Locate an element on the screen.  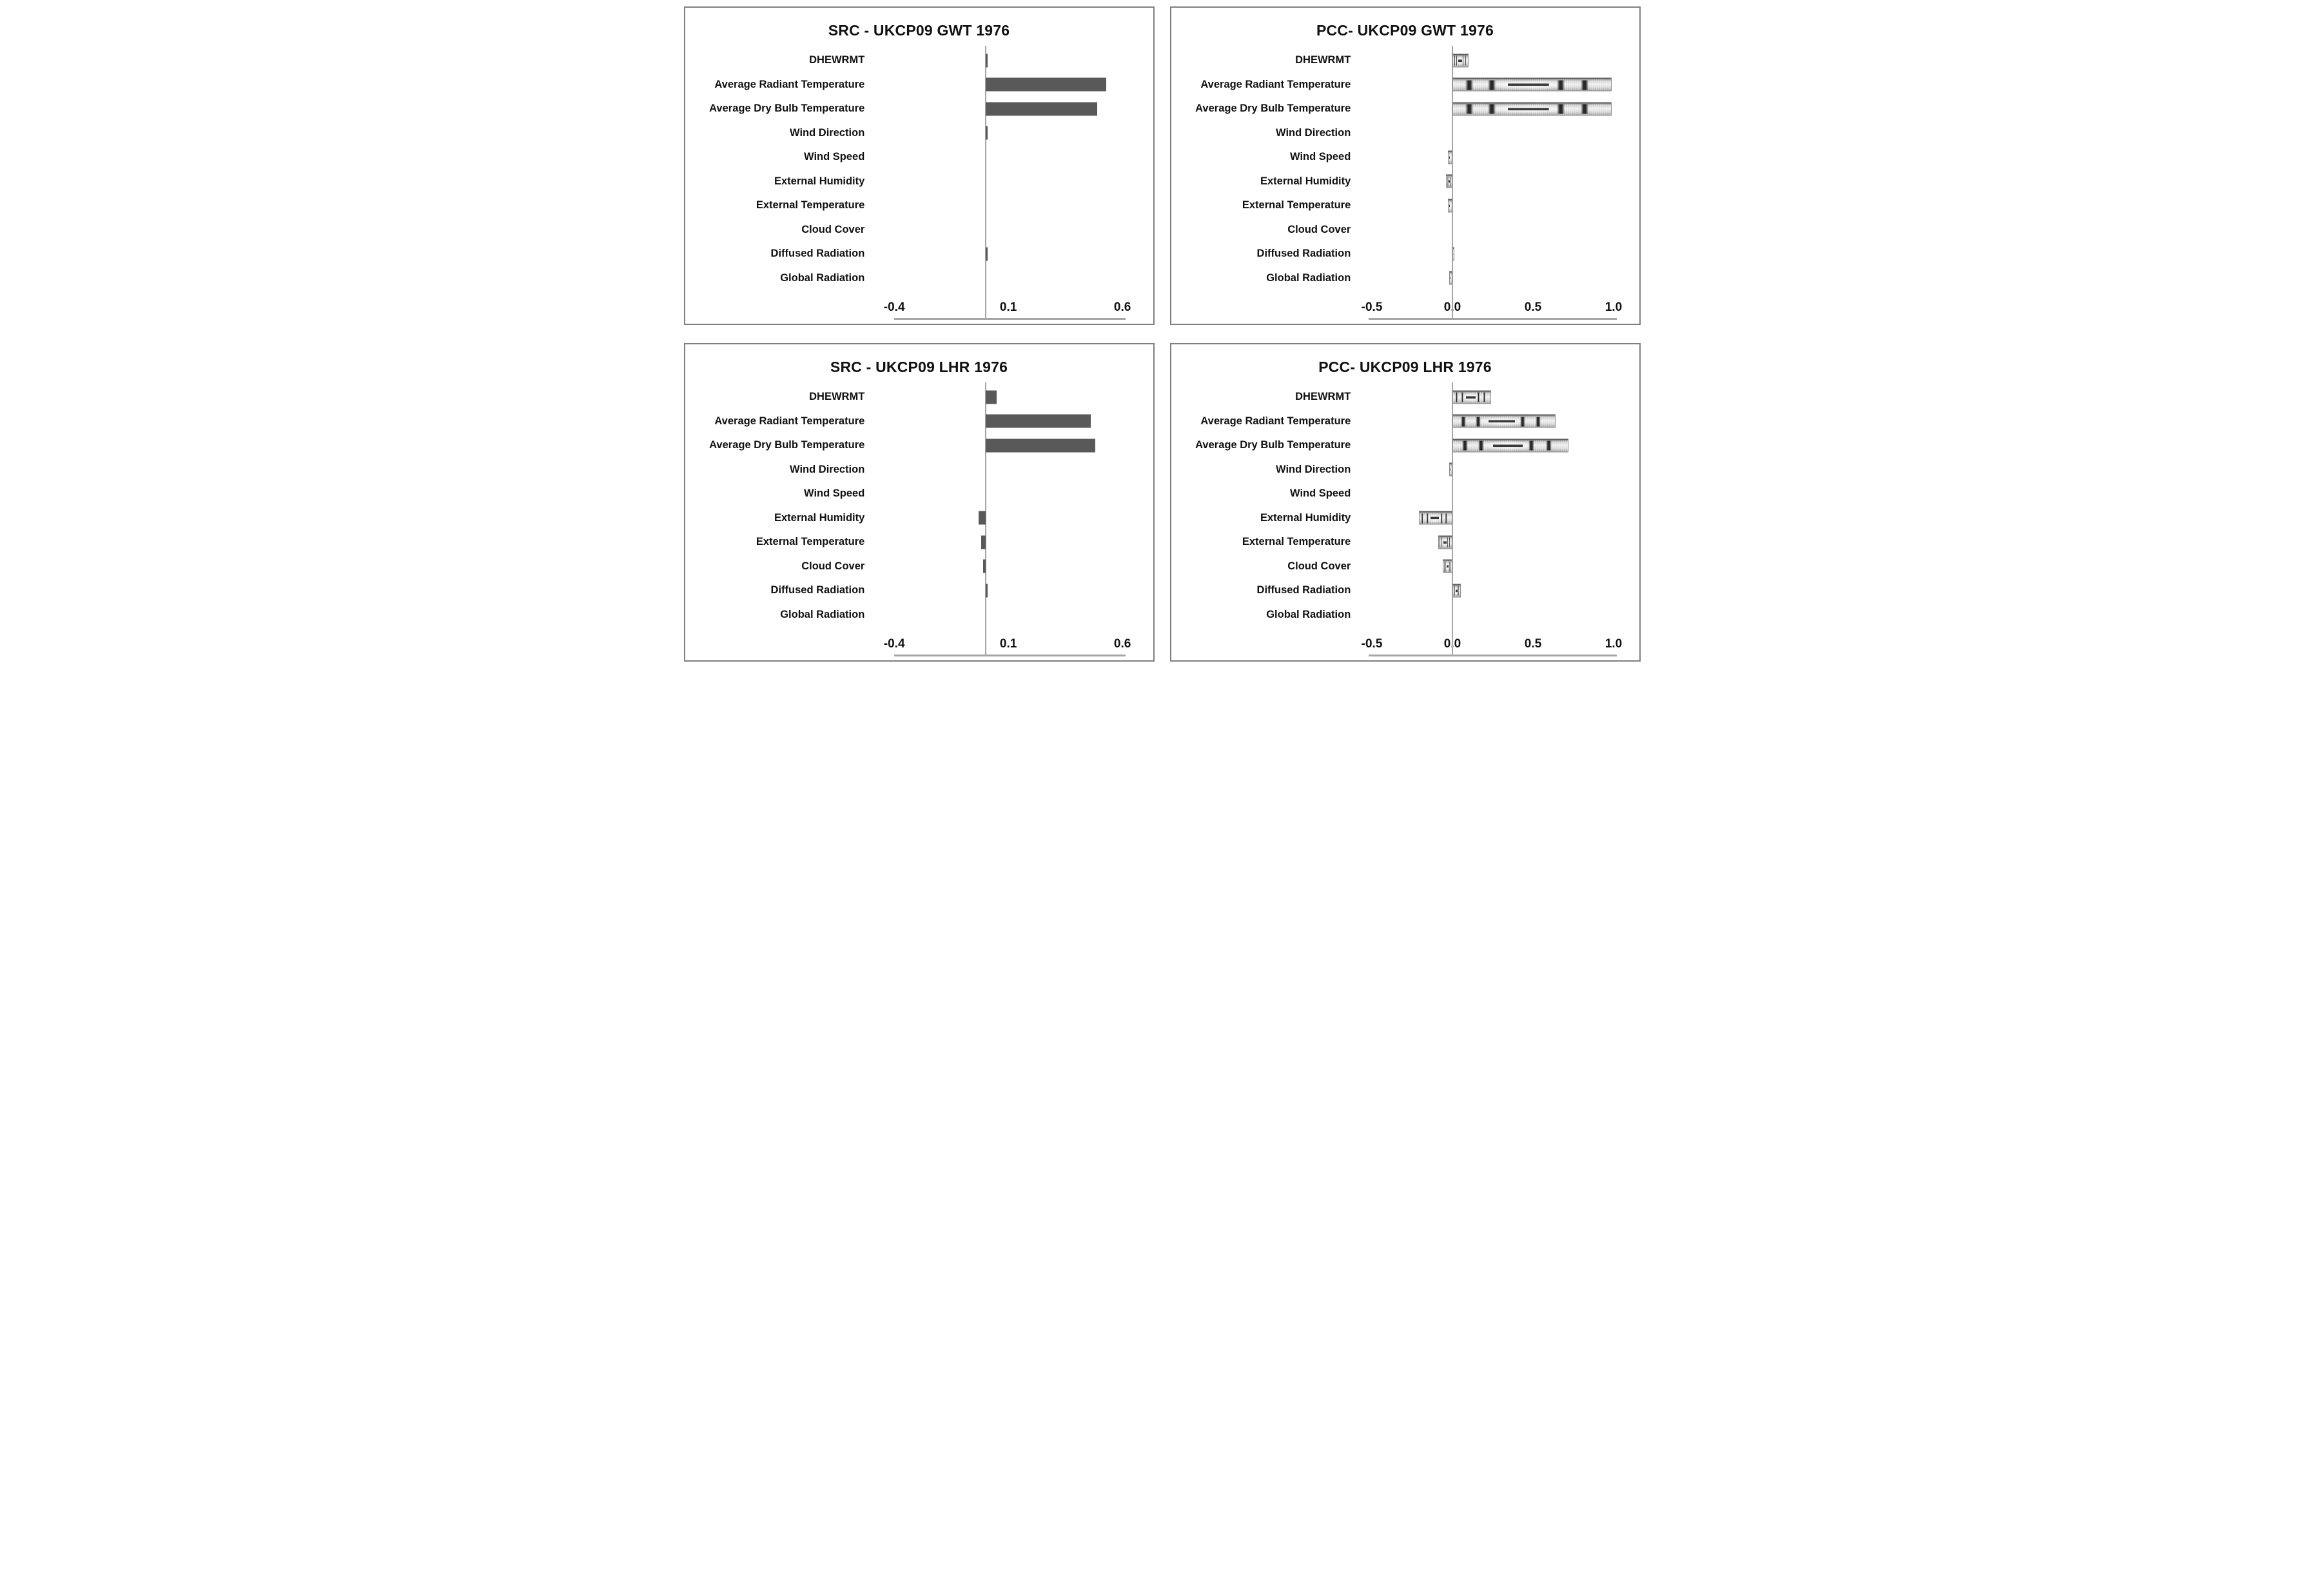
category-label: Wind Direction is located at coordinates (827, 132).